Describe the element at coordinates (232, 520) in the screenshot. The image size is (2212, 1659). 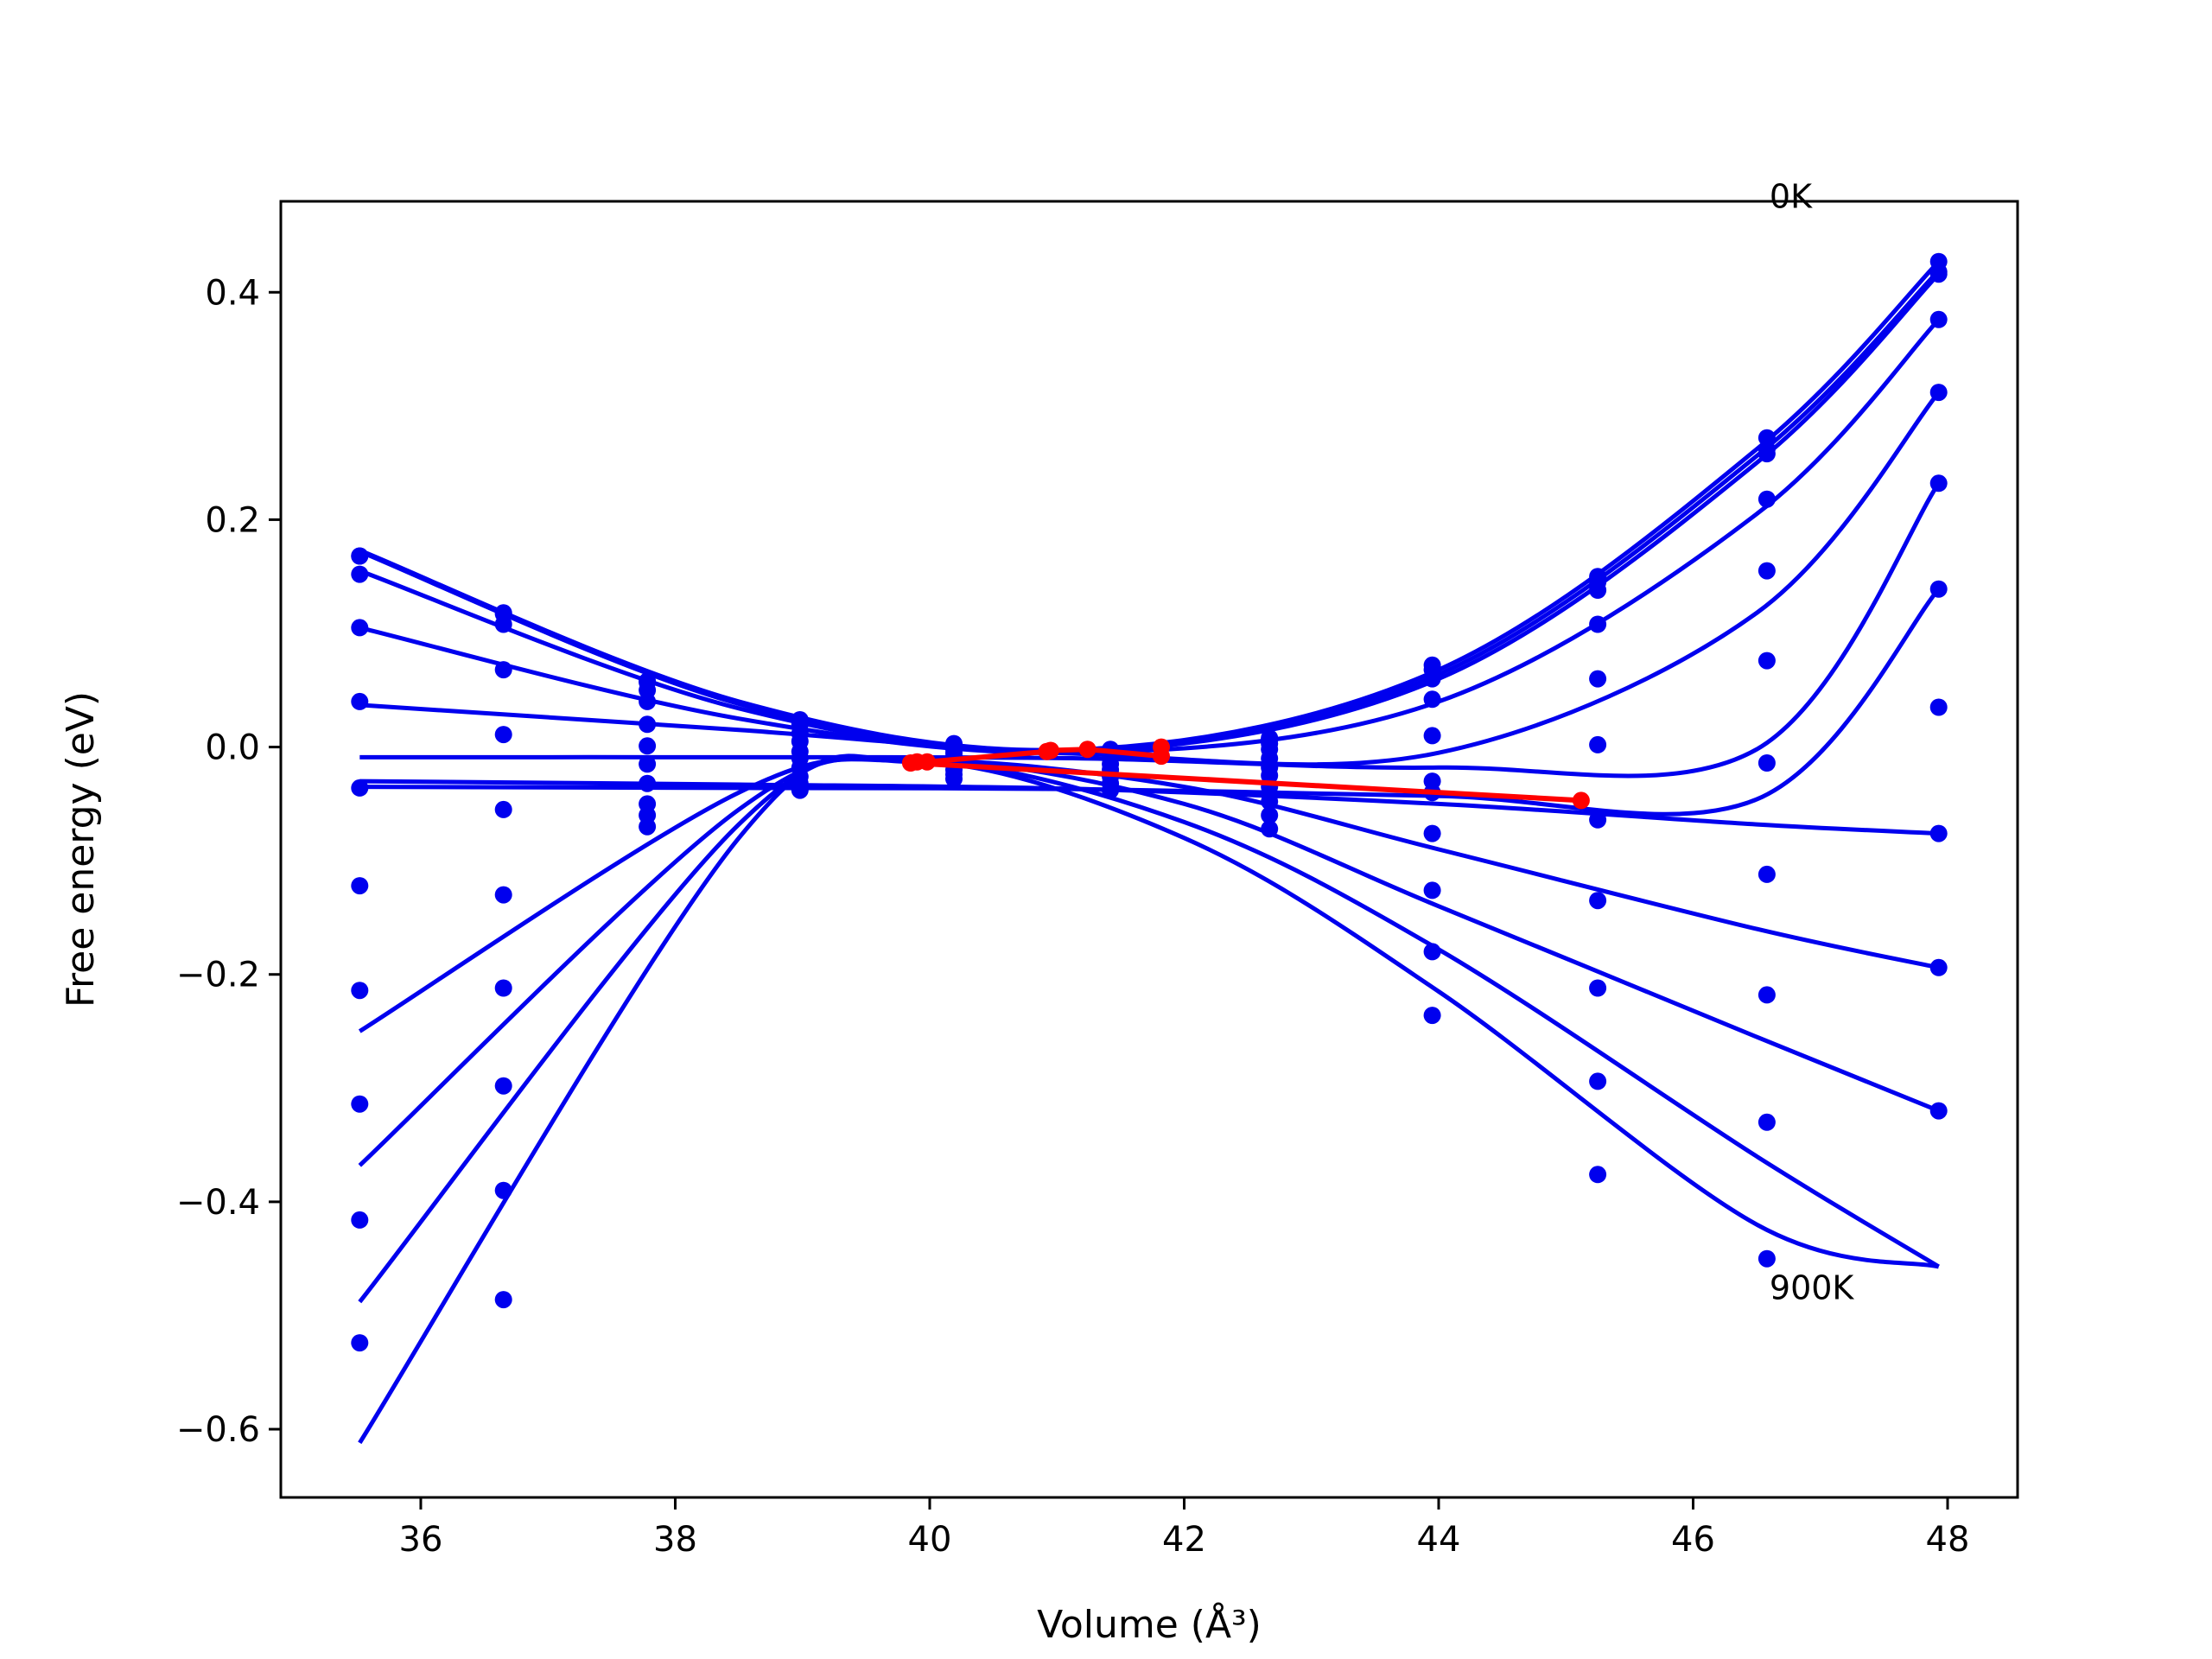
I see `y-tick-label: 0.2` at that location.